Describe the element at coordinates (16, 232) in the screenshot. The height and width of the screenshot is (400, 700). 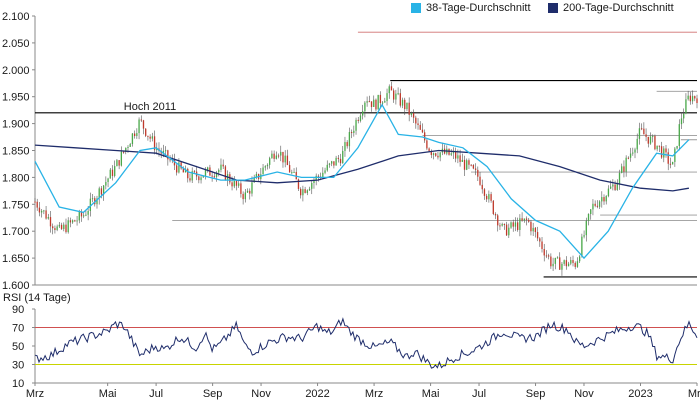
I see `price-tick-label: 1.700` at that location.